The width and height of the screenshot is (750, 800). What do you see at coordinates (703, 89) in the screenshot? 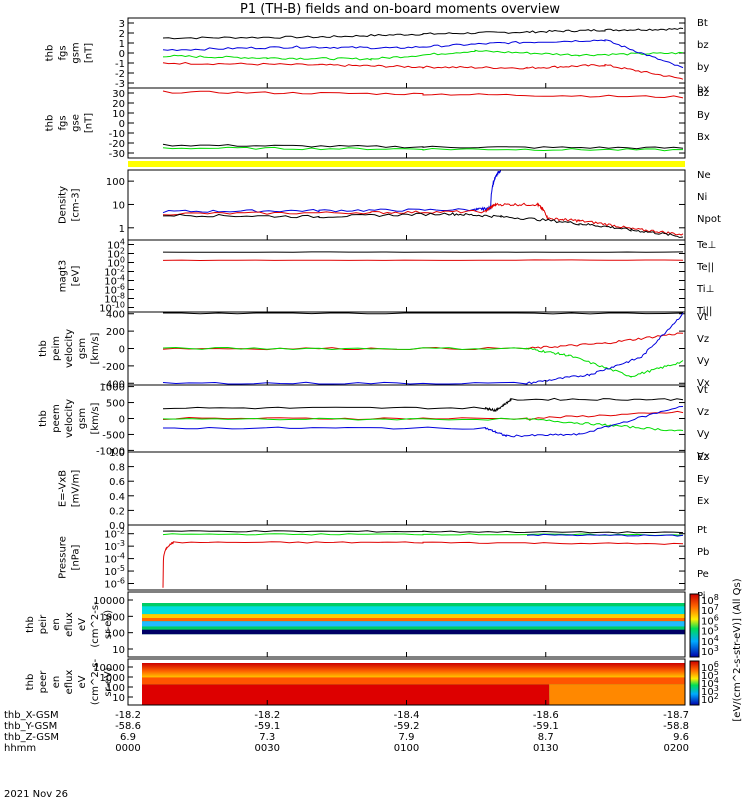
I see `legend-bx: bx` at bounding box center [703, 89].